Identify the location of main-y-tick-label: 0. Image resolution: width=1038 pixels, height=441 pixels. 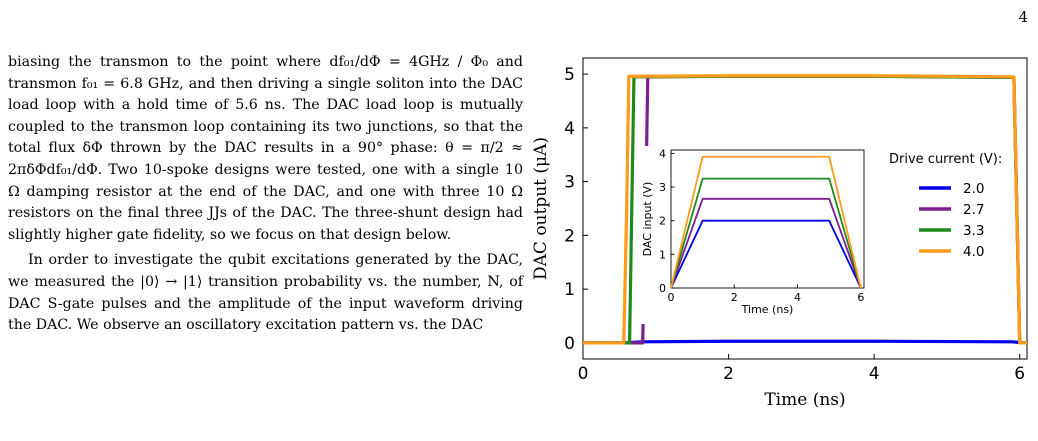
(569, 344).